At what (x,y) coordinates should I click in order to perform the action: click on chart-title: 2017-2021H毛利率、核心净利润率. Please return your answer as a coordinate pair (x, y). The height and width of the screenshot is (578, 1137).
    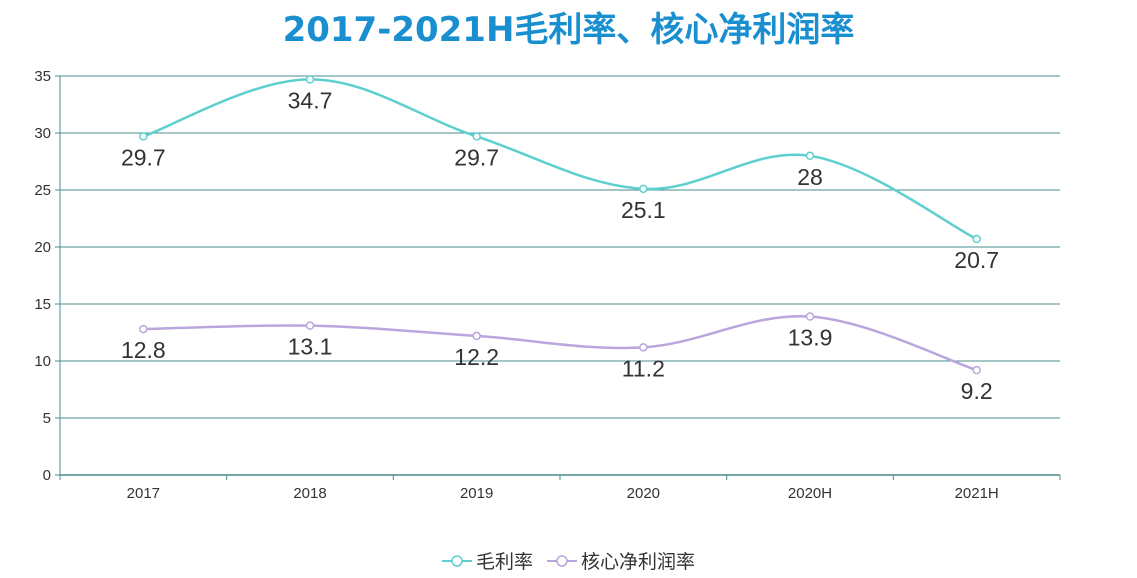
    Looking at the image, I should click on (568, 30).